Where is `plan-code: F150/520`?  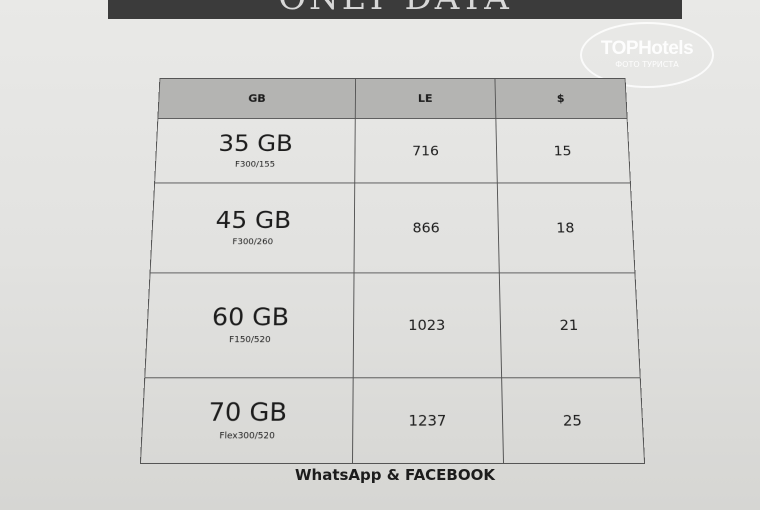
plan-code: F150/520 is located at coordinates (249, 340).